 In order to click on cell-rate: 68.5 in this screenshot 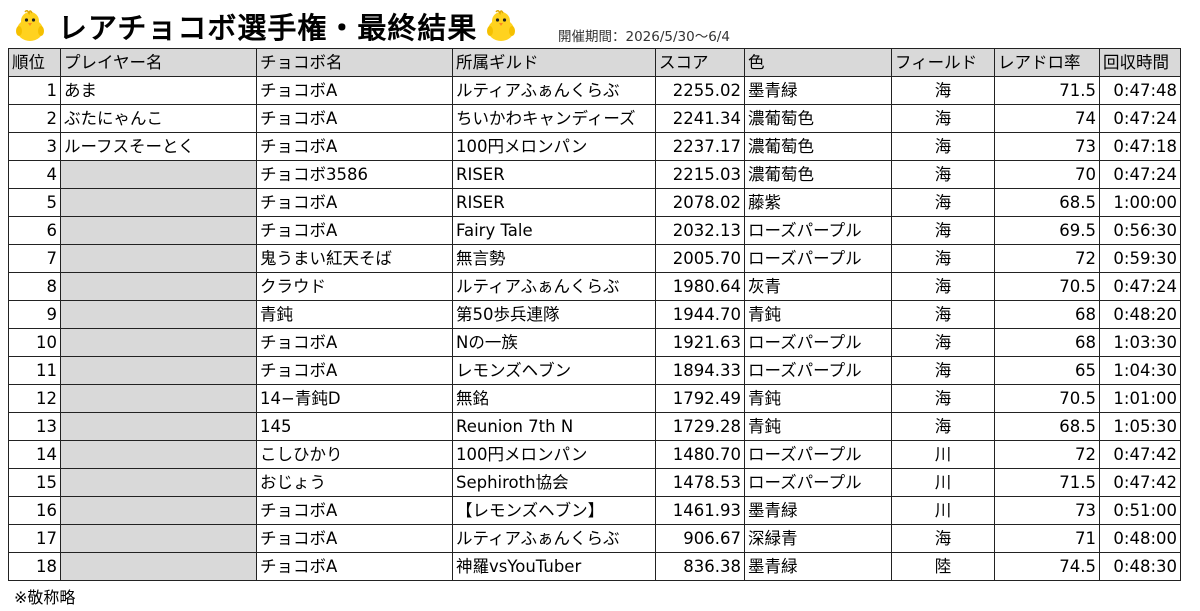, I will do `click(1047, 202)`.